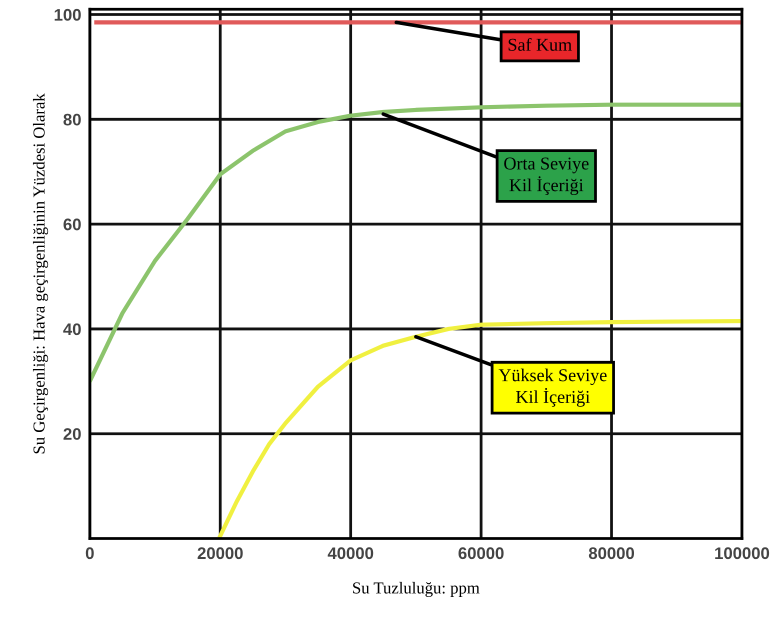  I want to click on x-tick-label: 100000, so click(742, 553).